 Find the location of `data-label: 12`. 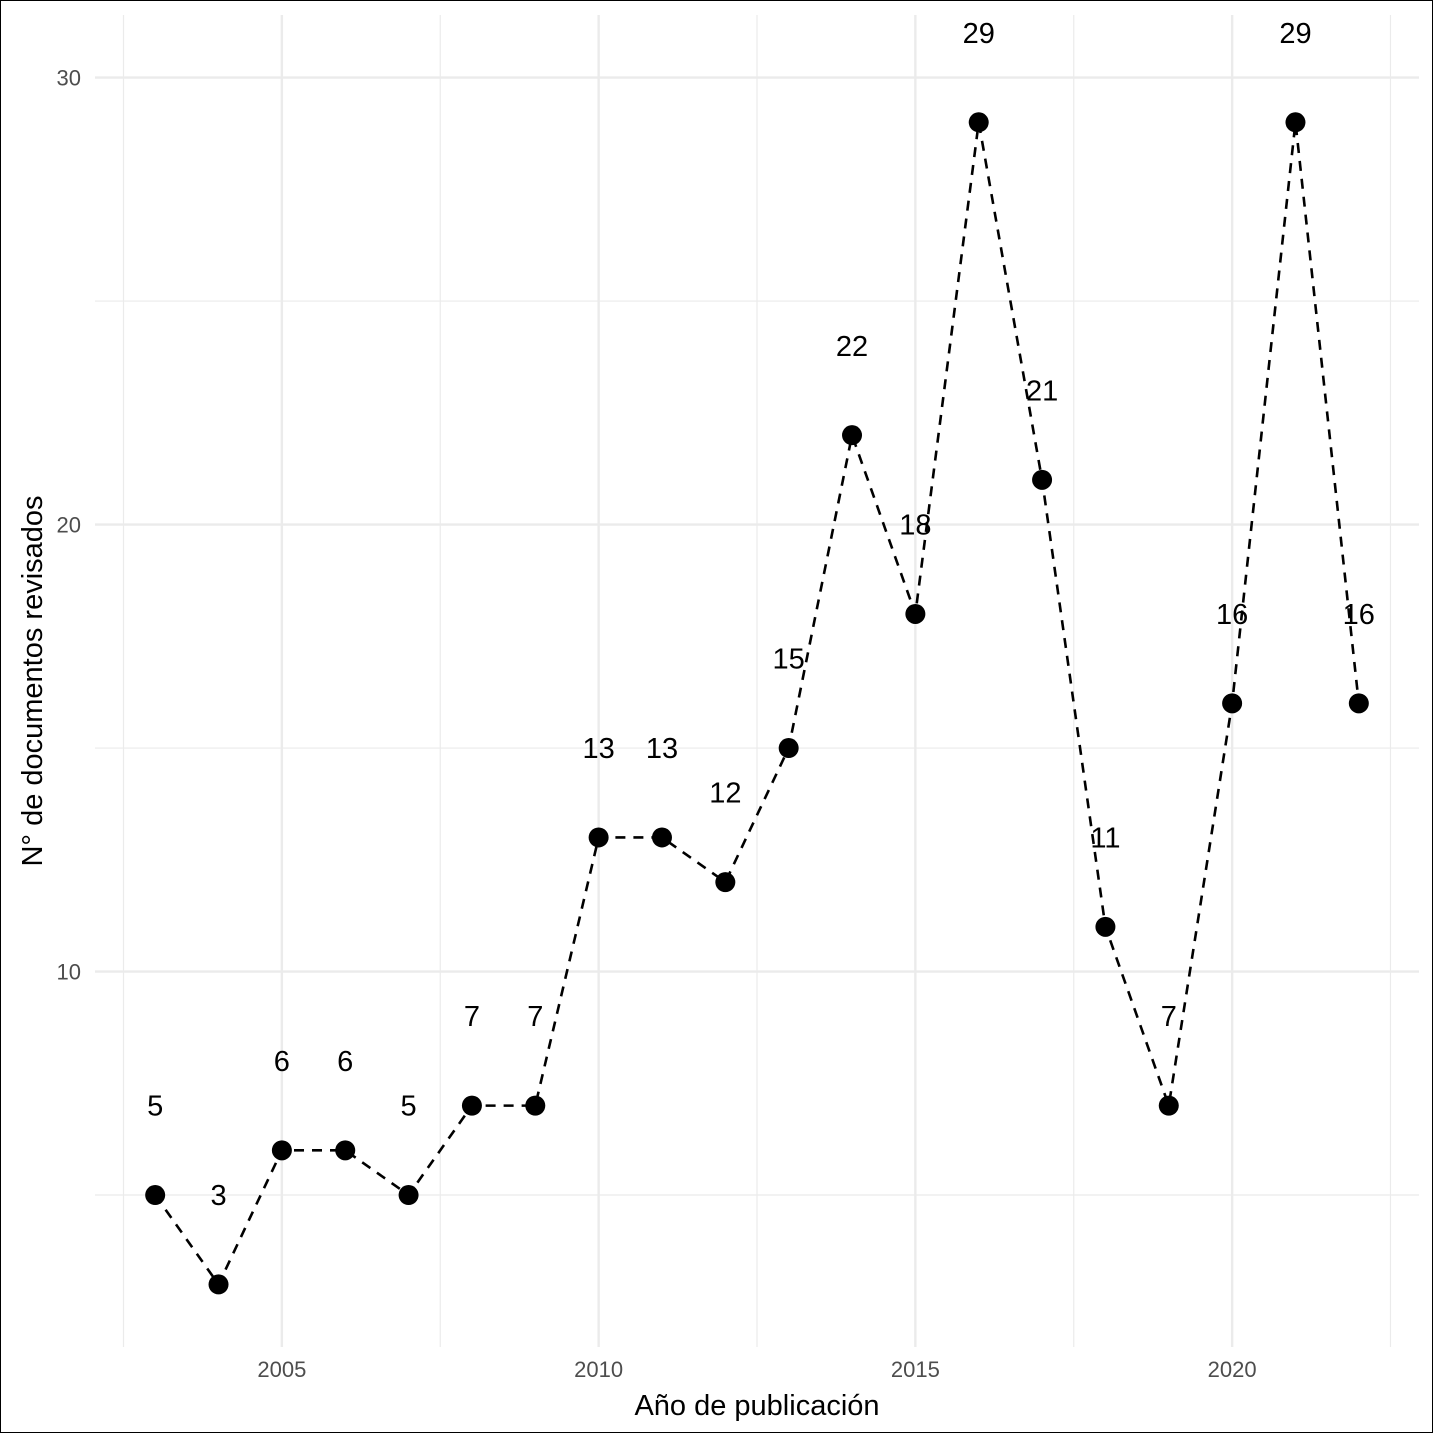

data-label: 12 is located at coordinates (725, 794).